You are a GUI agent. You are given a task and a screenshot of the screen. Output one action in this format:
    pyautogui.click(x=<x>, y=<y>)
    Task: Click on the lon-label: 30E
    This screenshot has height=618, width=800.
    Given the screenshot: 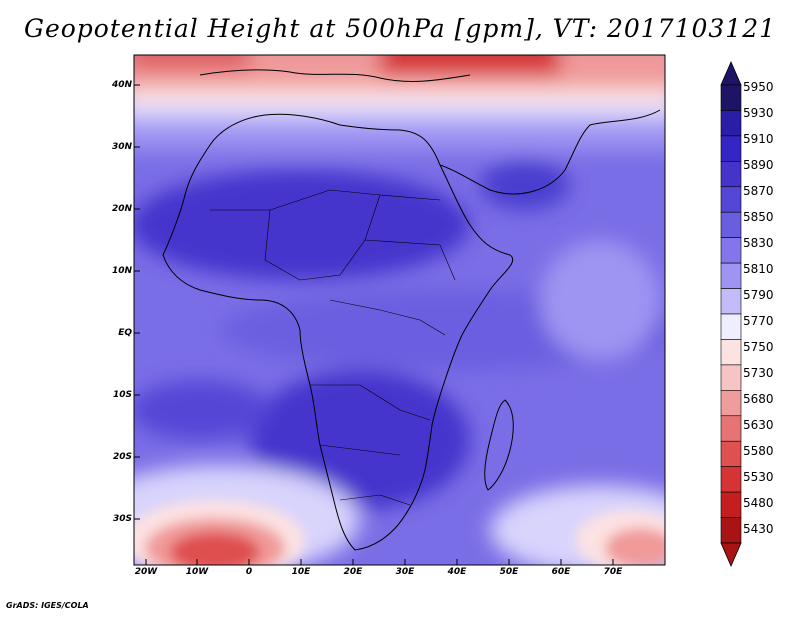 What is the action you would take?
    pyautogui.click(x=405, y=572)
    